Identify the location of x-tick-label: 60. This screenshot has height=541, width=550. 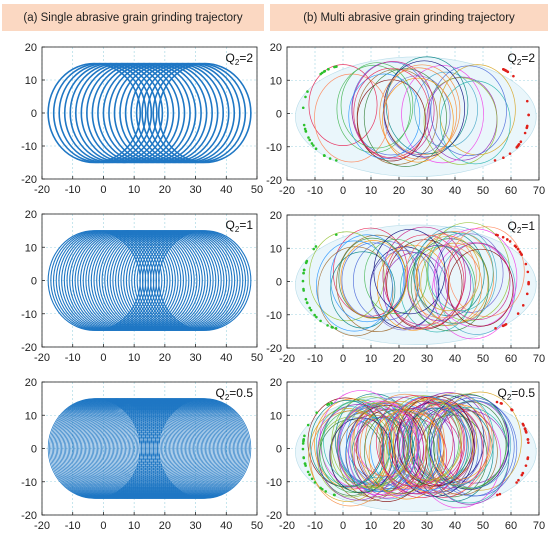
(511, 359).